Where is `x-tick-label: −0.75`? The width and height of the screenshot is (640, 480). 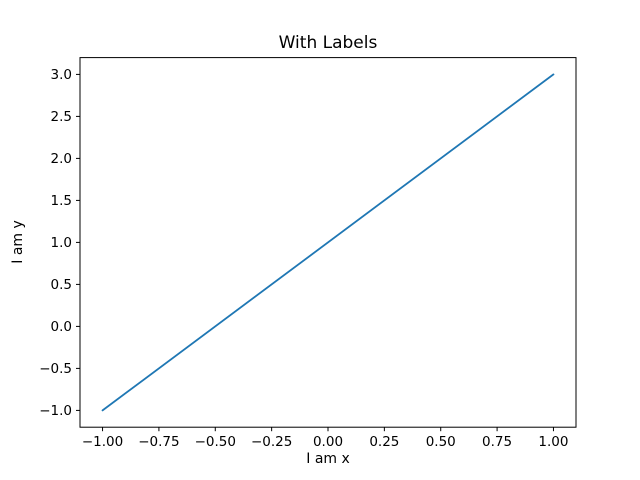 x-tick-label: −0.75 is located at coordinates (158, 442).